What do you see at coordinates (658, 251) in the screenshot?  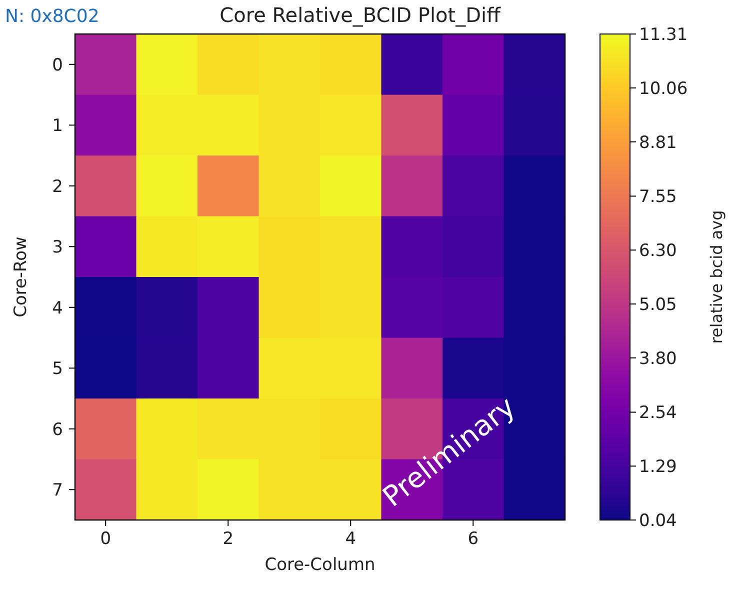 I see `color-bar-label: 6.30` at bounding box center [658, 251].